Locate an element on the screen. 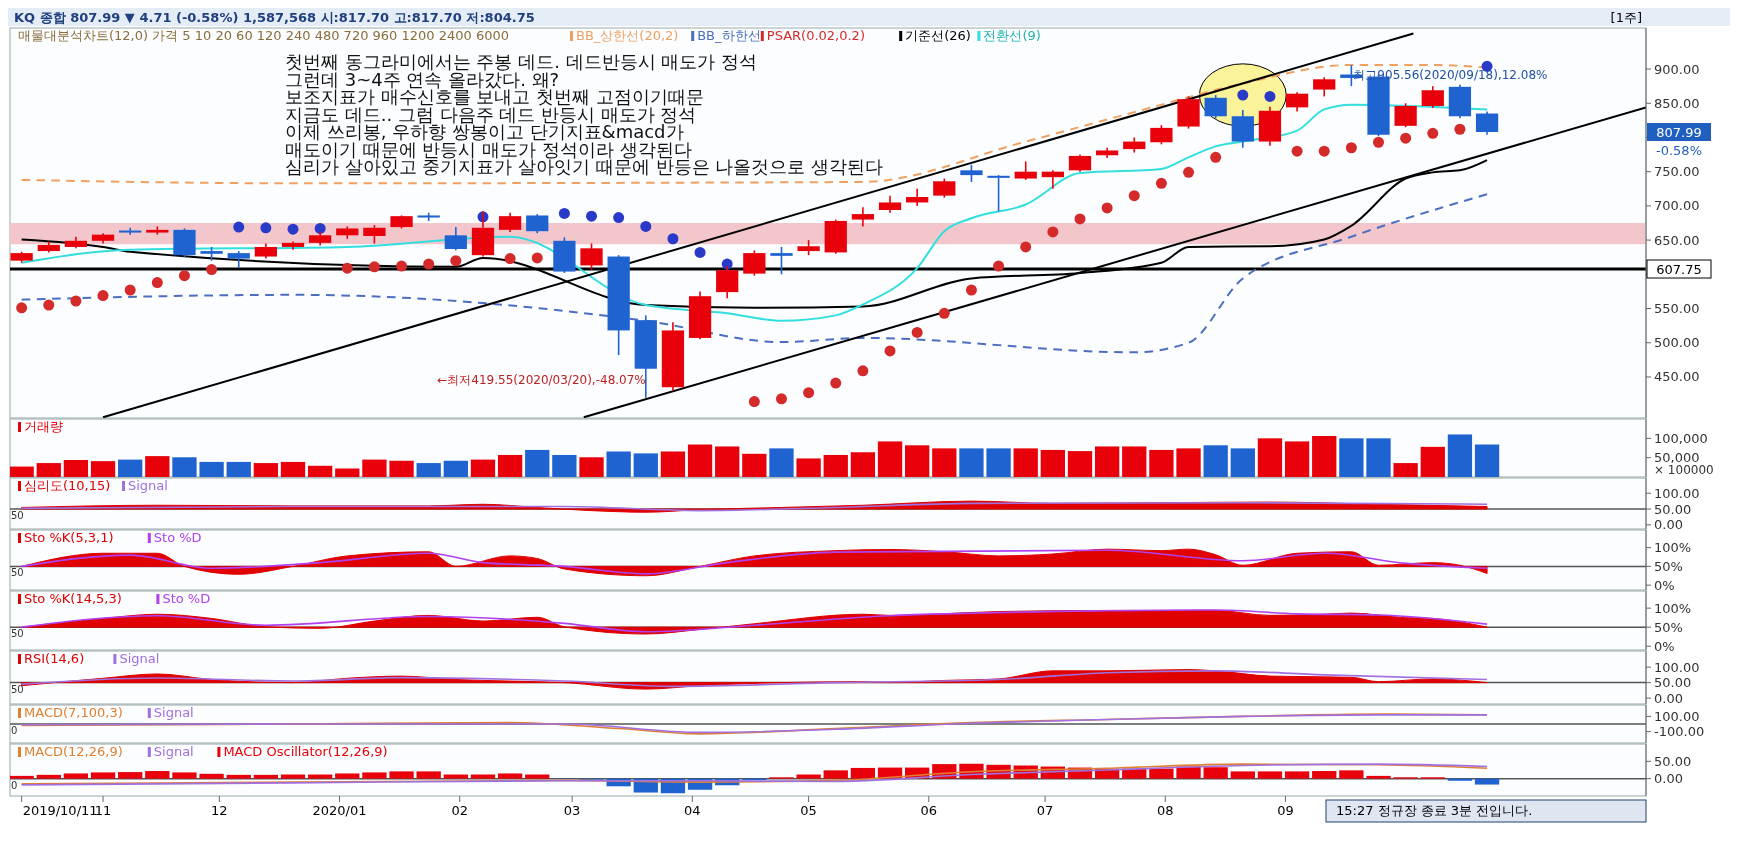  y-tick-label: 550.00 is located at coordinates (1677, 309).